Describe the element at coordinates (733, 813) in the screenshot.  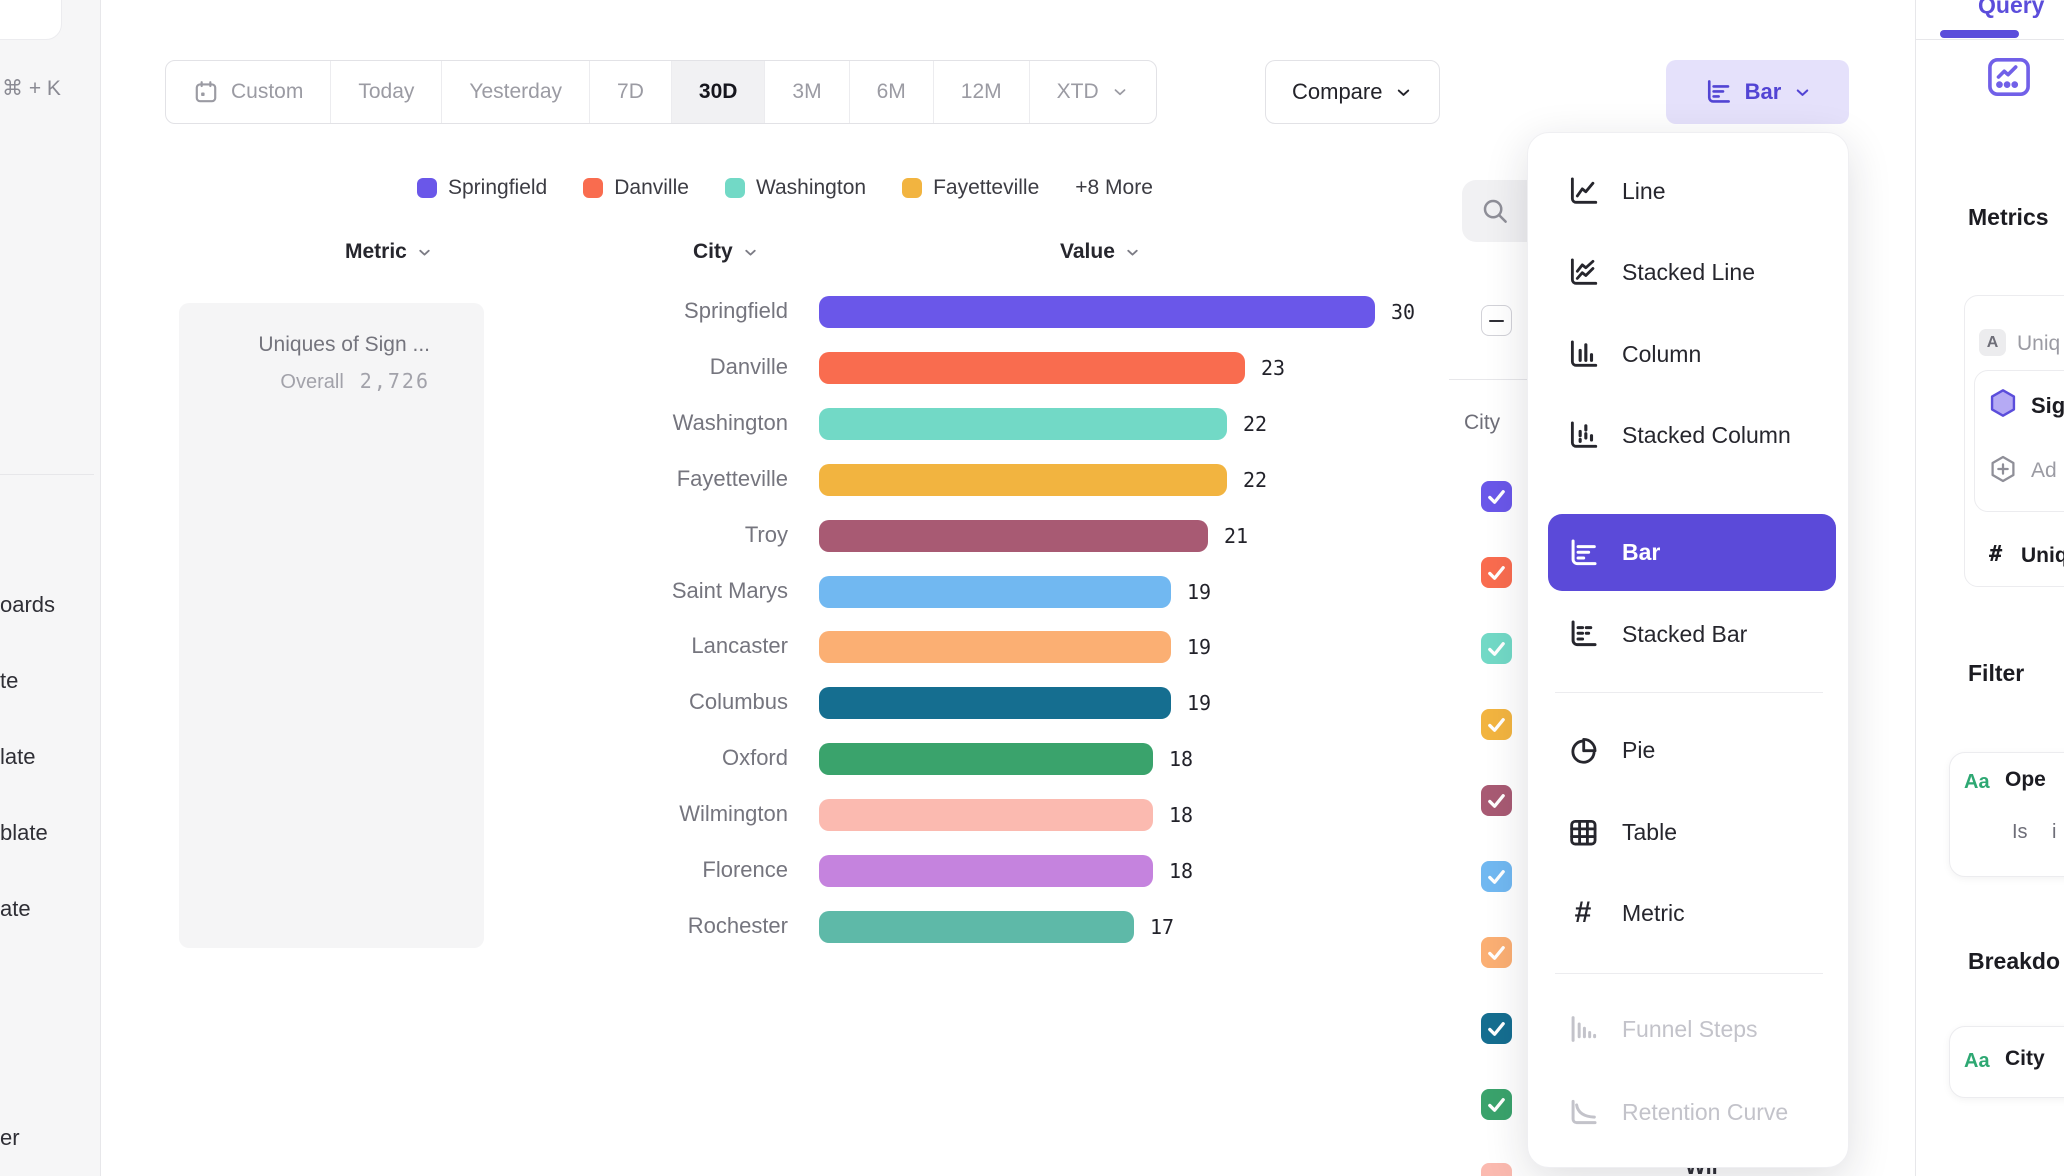
I see `bar-category-label: Wilmington` at that location.